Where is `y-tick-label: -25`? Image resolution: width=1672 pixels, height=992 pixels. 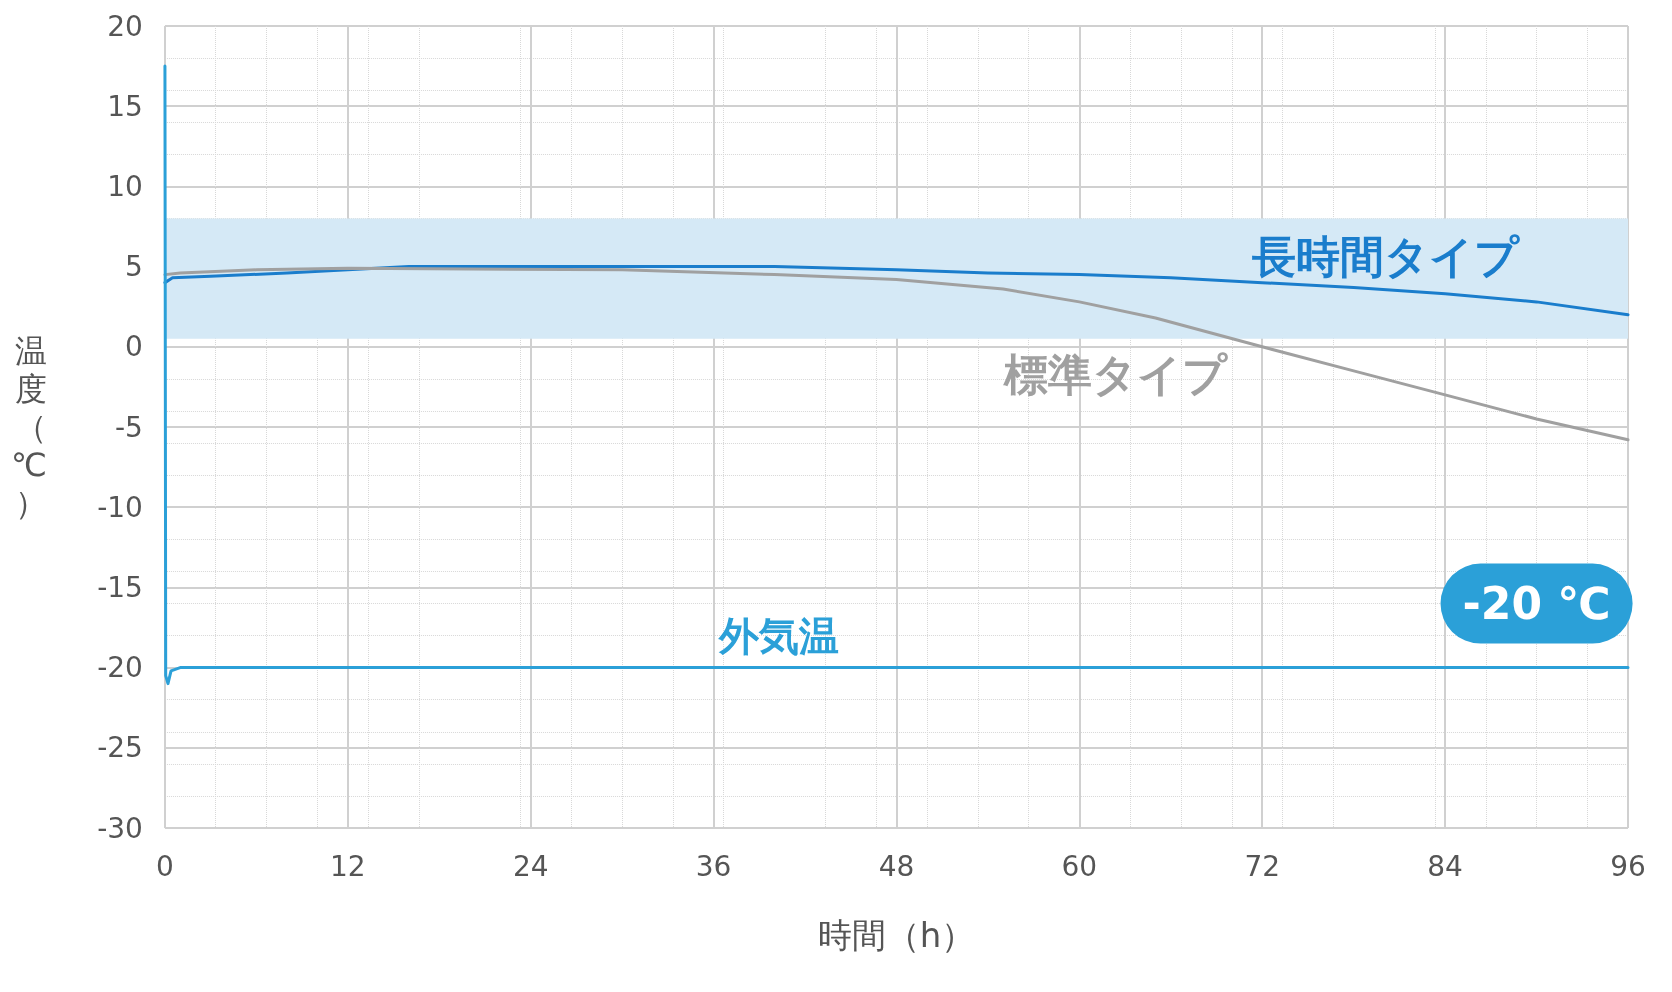 y-tick-label: -25 is located at coordinates (120, 748).